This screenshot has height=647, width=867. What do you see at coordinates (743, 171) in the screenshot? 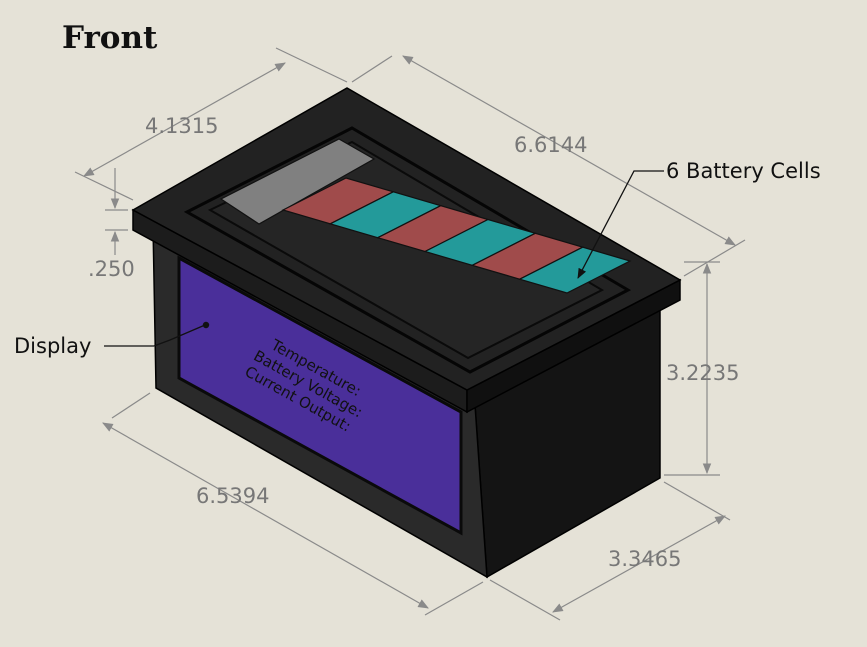
I see `callout-battery-cells: 6 Battery Cells` at bounding box center [743, 171].